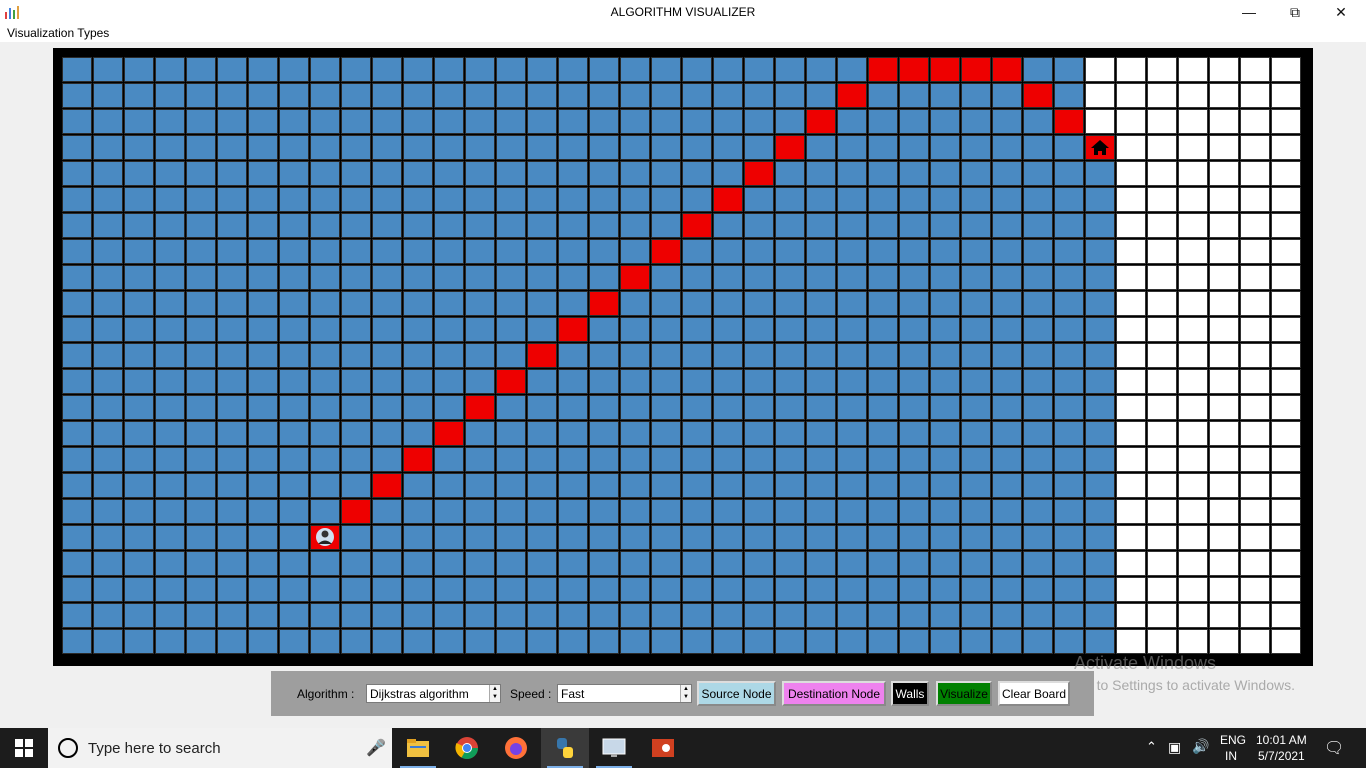  I want to click on spin-arrows-icon: ▲ ▼, so click(685, 693).